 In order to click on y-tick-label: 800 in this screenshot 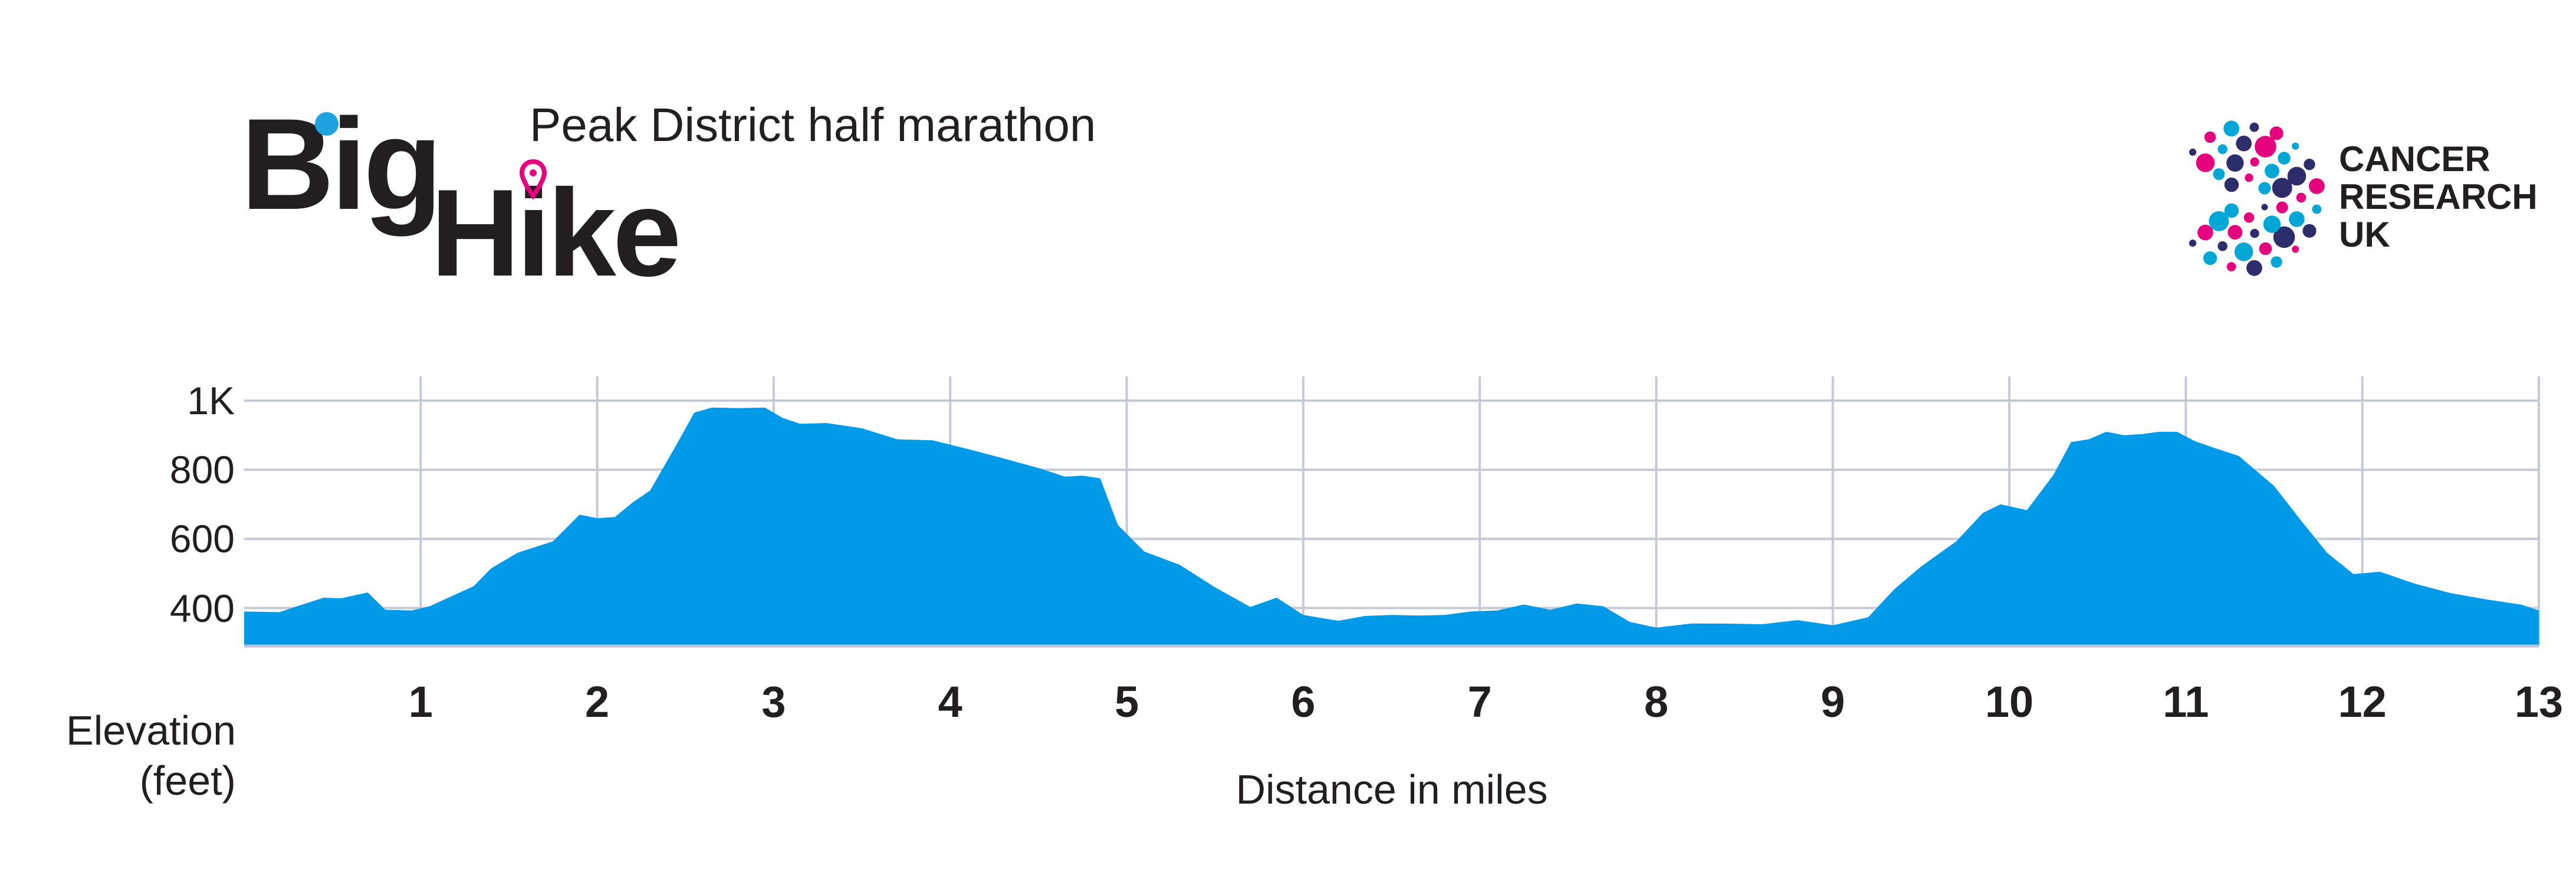, I will do `click(202, 470)`.